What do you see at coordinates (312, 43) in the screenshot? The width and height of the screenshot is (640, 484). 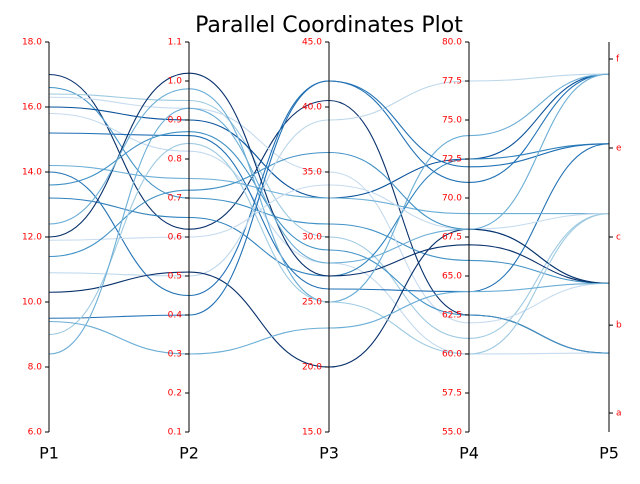 I see `tick-label: 45.0` at bounding box center [312, 43].